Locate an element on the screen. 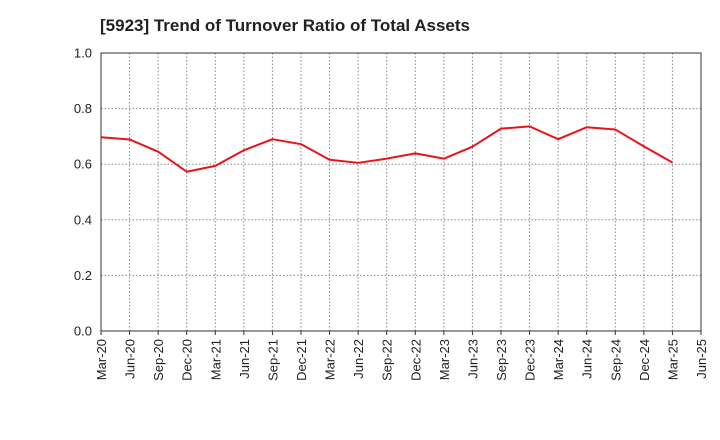  y-tick-label: 0.2 is located at coordinates (83, 275).